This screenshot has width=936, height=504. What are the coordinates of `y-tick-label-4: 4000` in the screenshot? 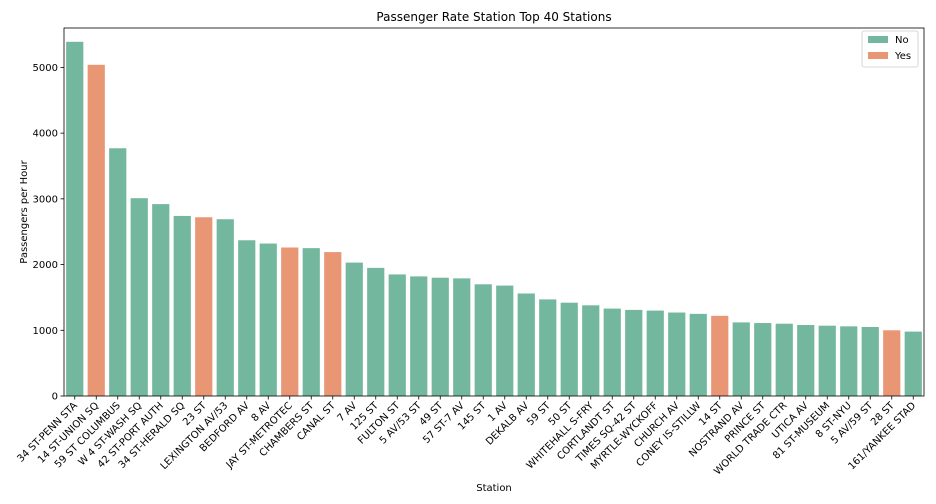 It's located at (45, 134).